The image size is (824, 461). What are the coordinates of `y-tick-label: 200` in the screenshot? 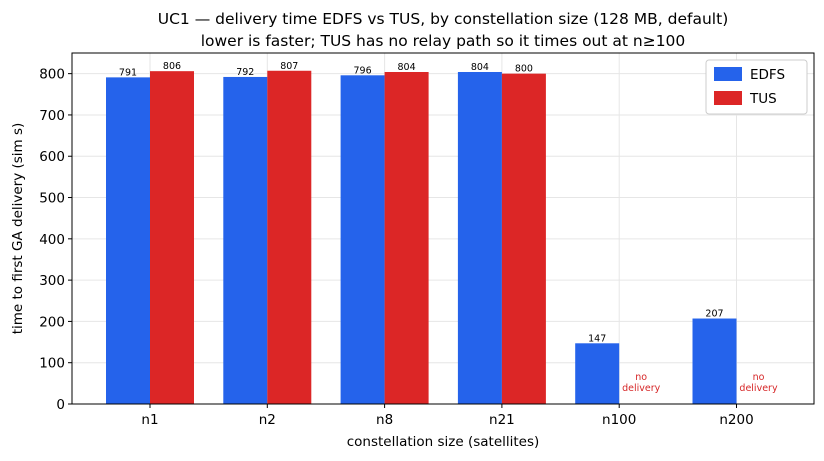 It's located at (52, 322).